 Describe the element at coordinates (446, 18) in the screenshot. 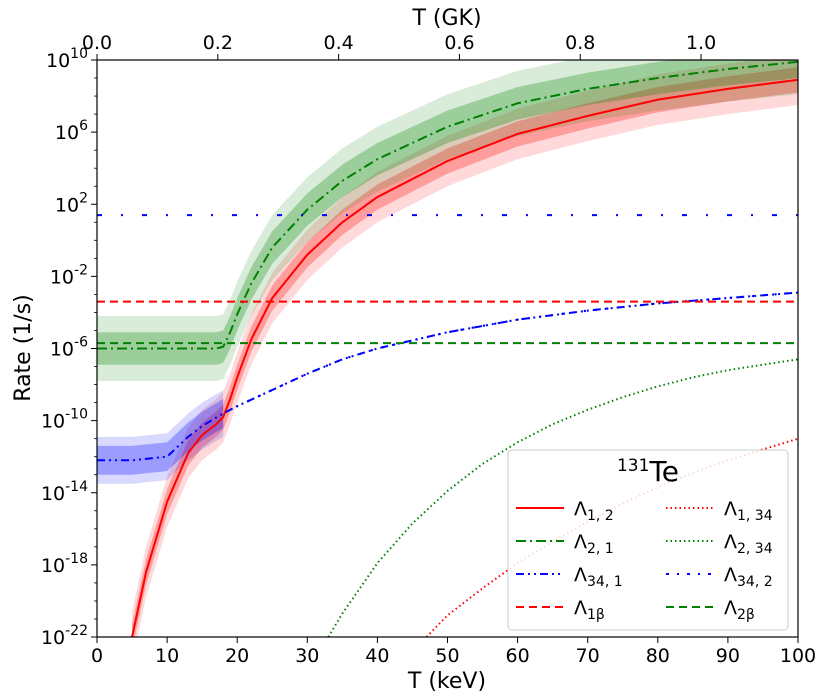

I see `top-x-axis-title: T (GK)` at that location.